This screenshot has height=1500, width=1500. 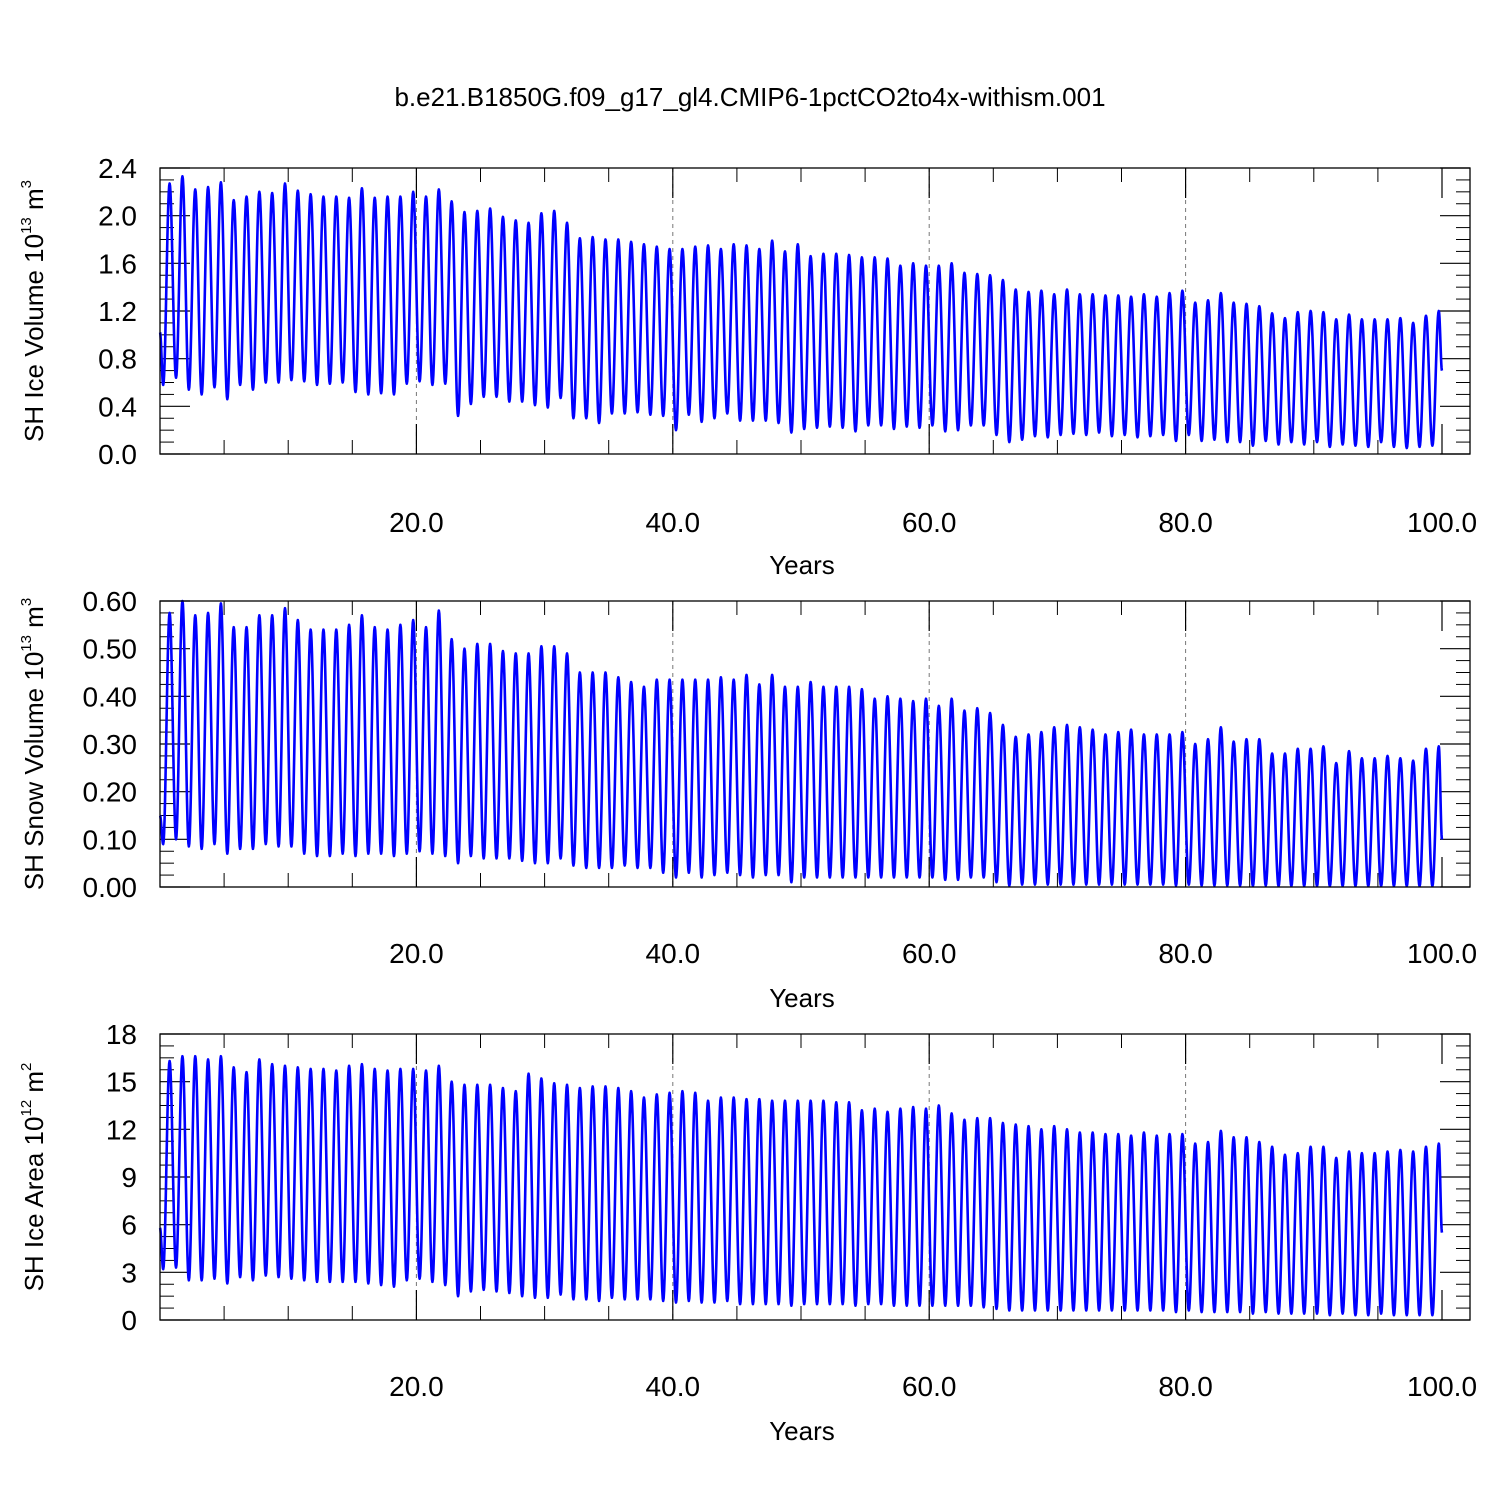 What do you see at coordinates (110, 696) in the screenshot?
I see `y-tick-label: 0.40` at bounding box center [110, 696].